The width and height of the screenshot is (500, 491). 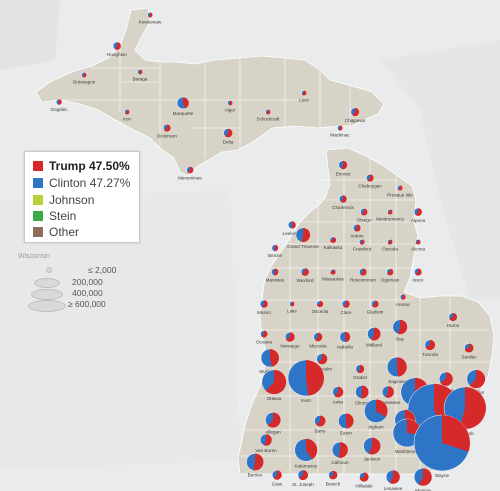 I want to click on county-gladwin: Gladwin, so click(x=375, y=307).